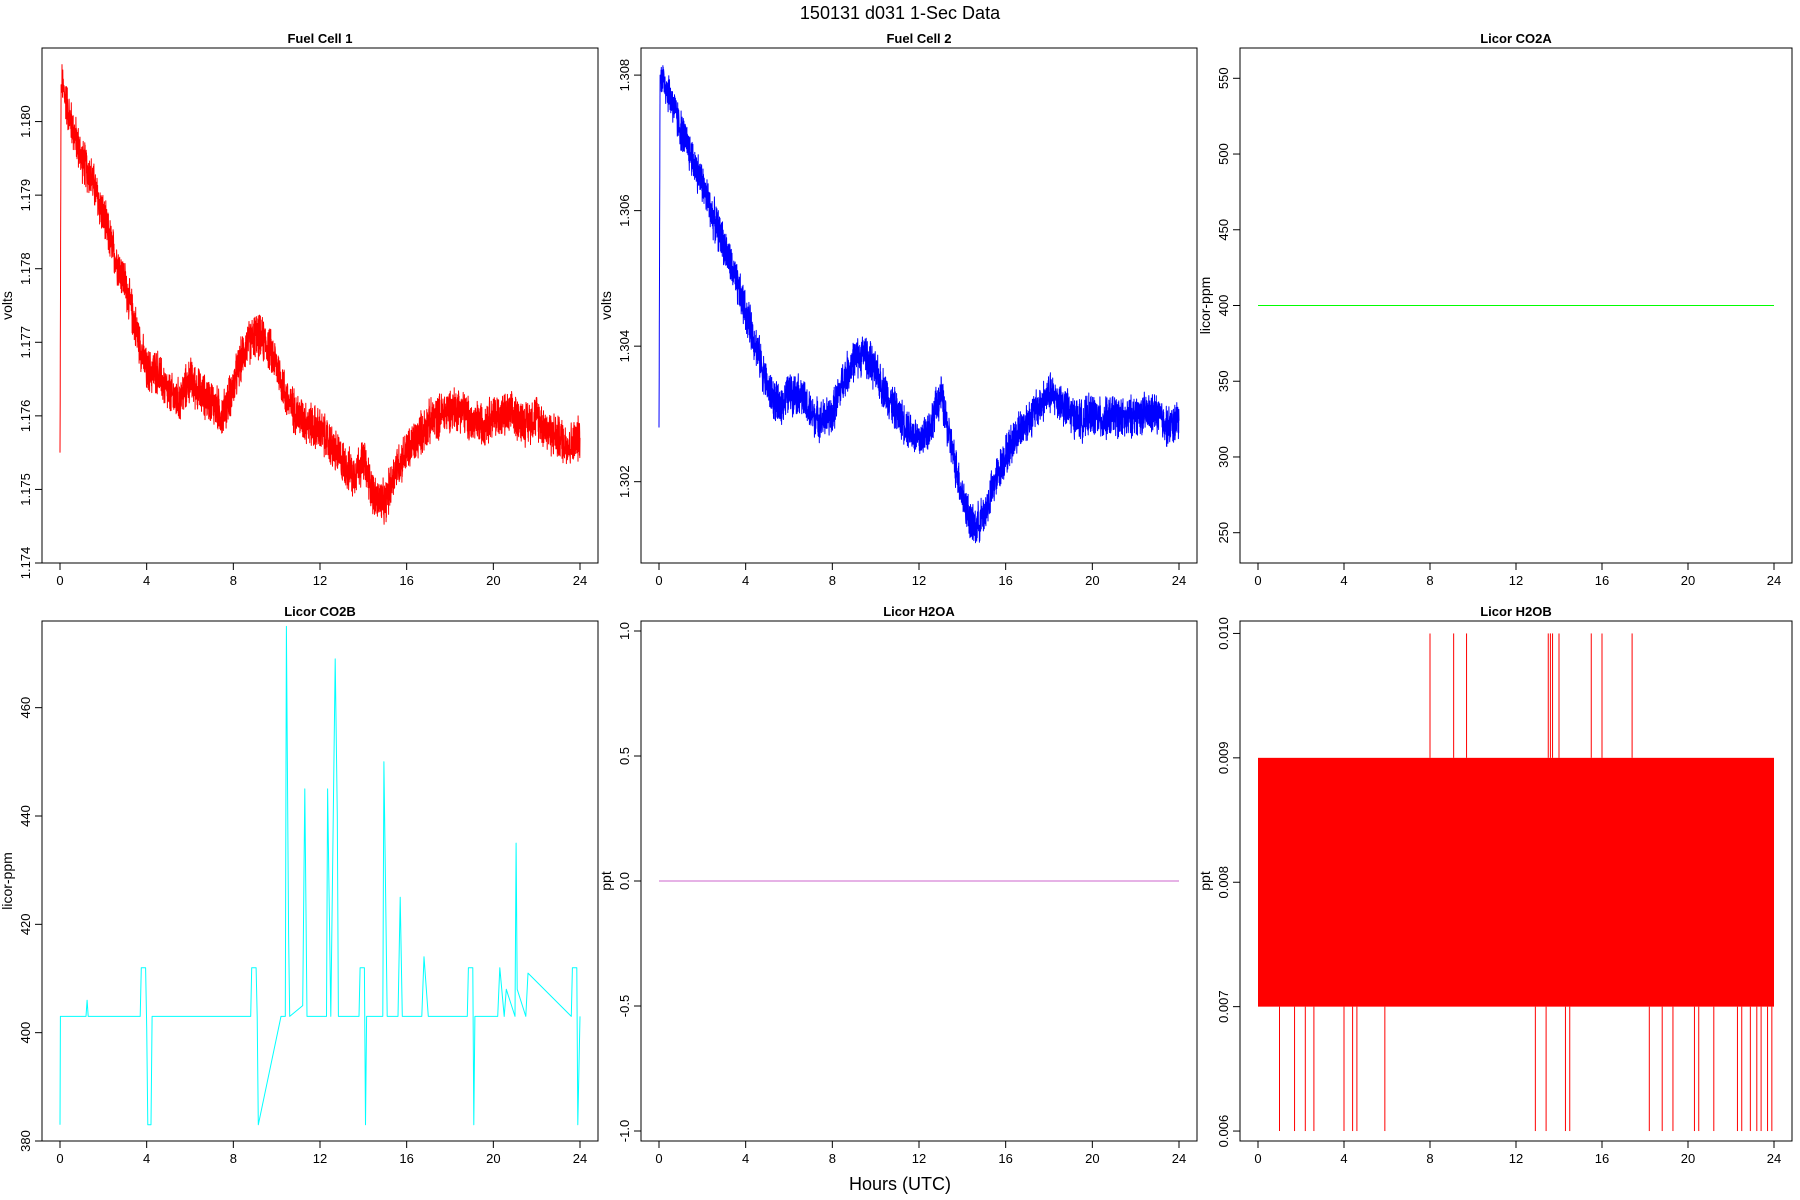 The height and width of the screenshot is (1200, 1800). I want to click on x-axis-label: Hours (UTC), so click(900, 1184).